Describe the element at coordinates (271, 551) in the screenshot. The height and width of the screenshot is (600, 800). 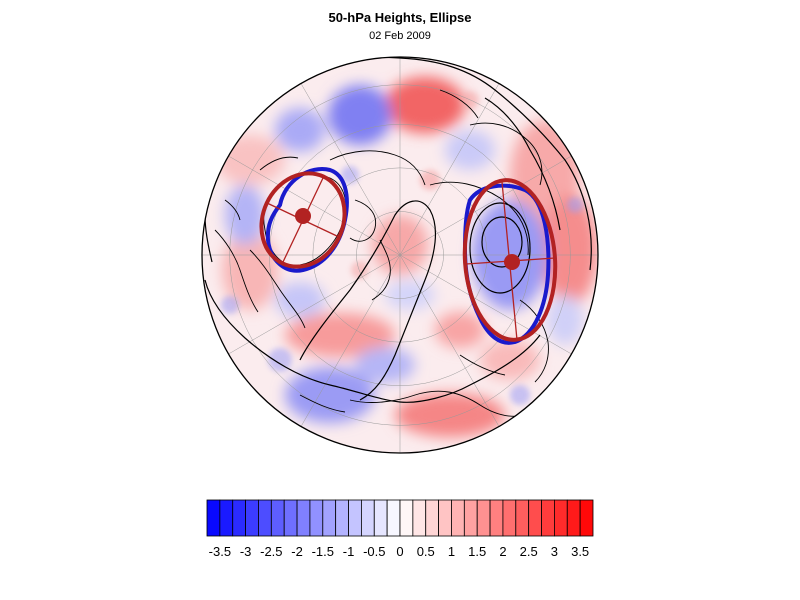
I see `colorbar-tick-label: -2.5` at that location.